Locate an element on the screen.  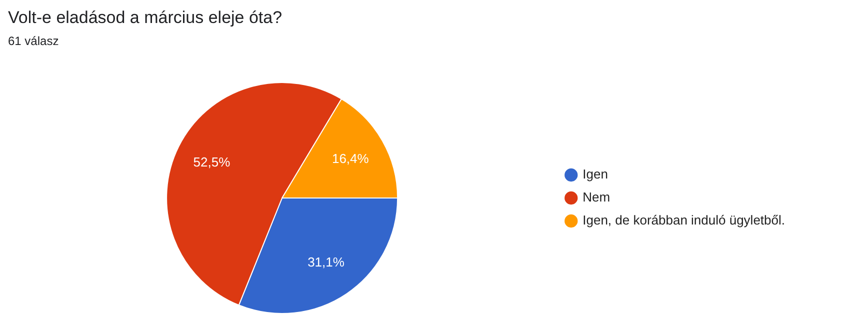
data-label: 31,1% is located at coordinates (326, 262).